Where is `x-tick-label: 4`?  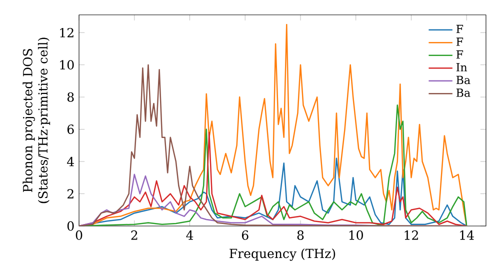 x-tick-label: 4 is located at coordinates (190, 235).